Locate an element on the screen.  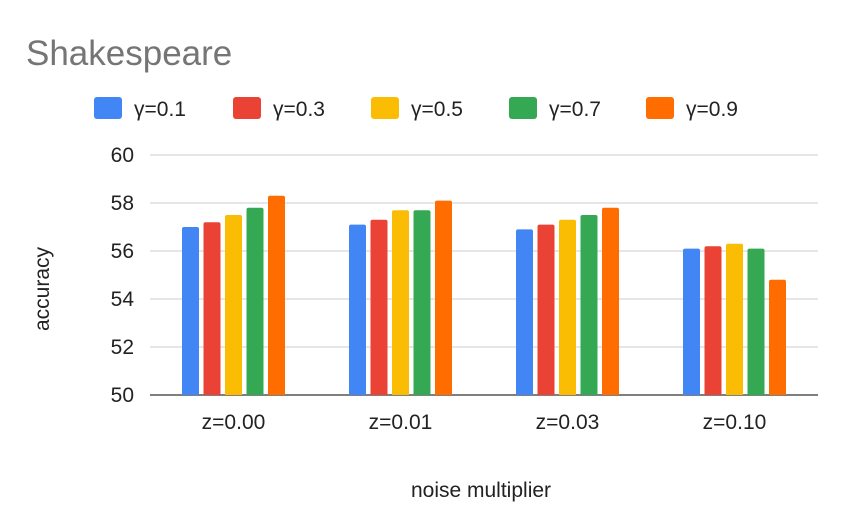
y-tick-label: 58 is located at coordinates (122, 203).